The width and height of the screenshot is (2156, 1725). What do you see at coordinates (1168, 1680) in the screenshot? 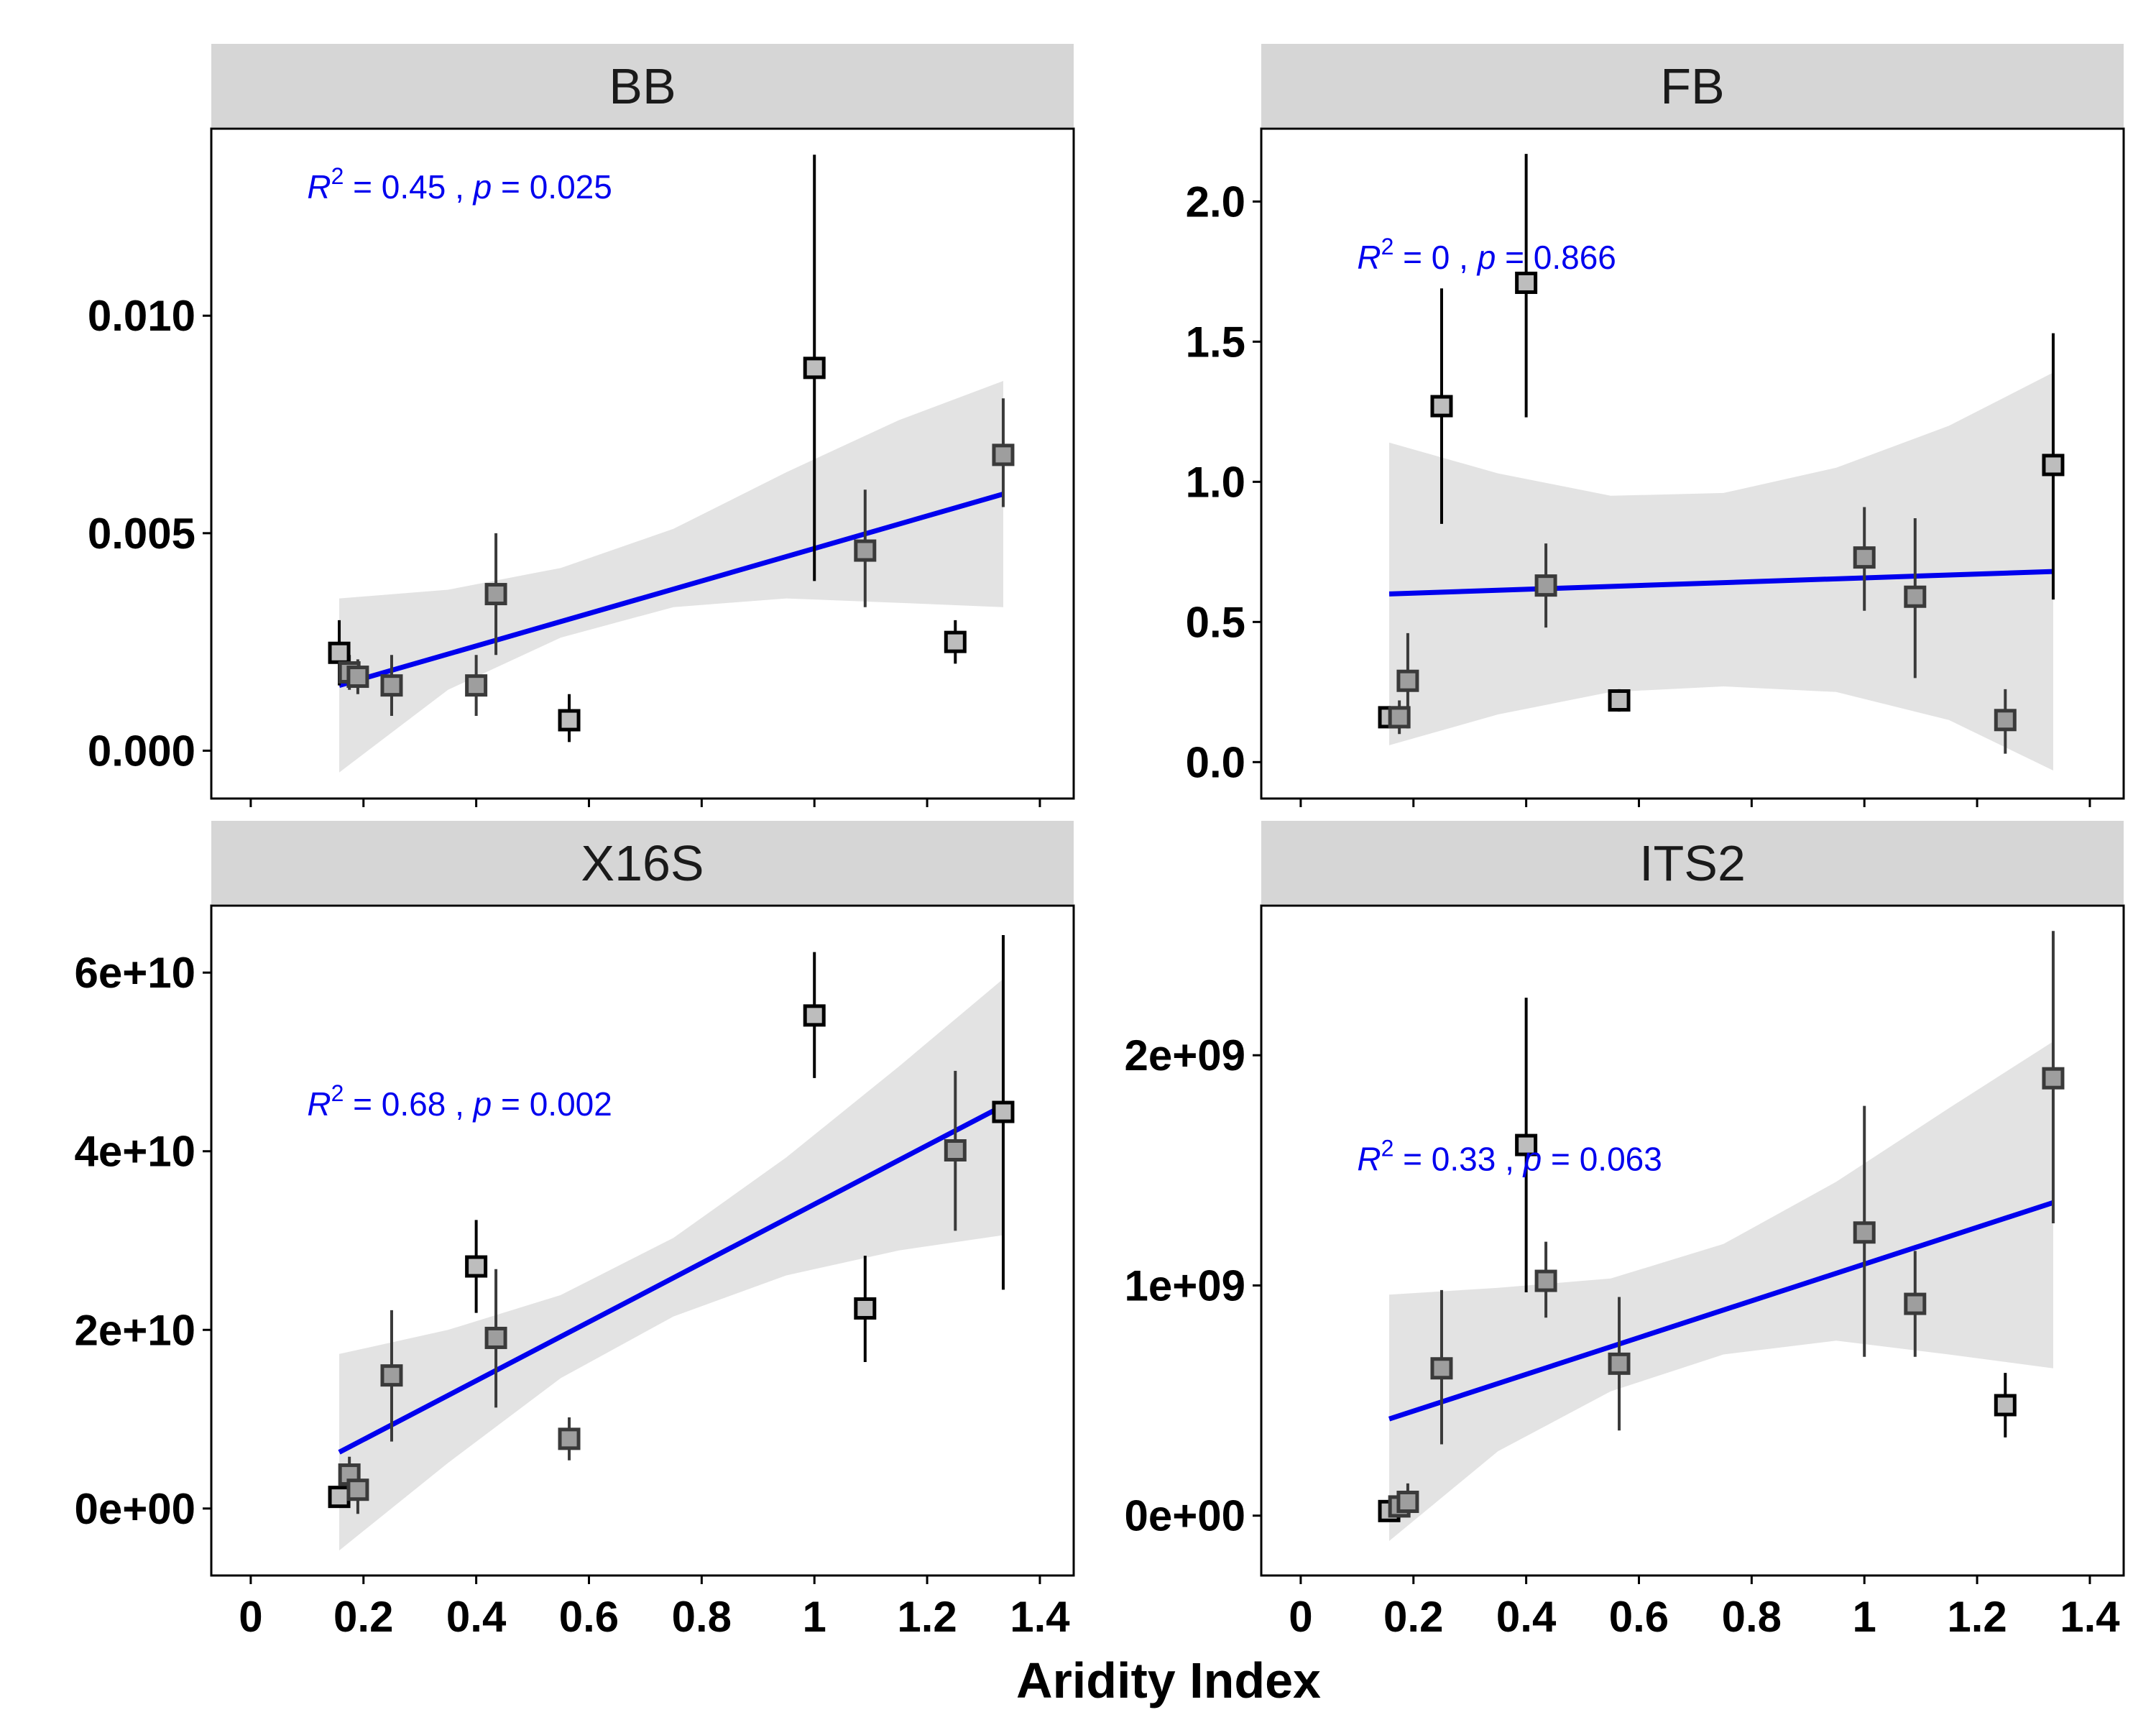
I see `x-axis-title: Aridity Index` at bounding box center [1168, 1680].